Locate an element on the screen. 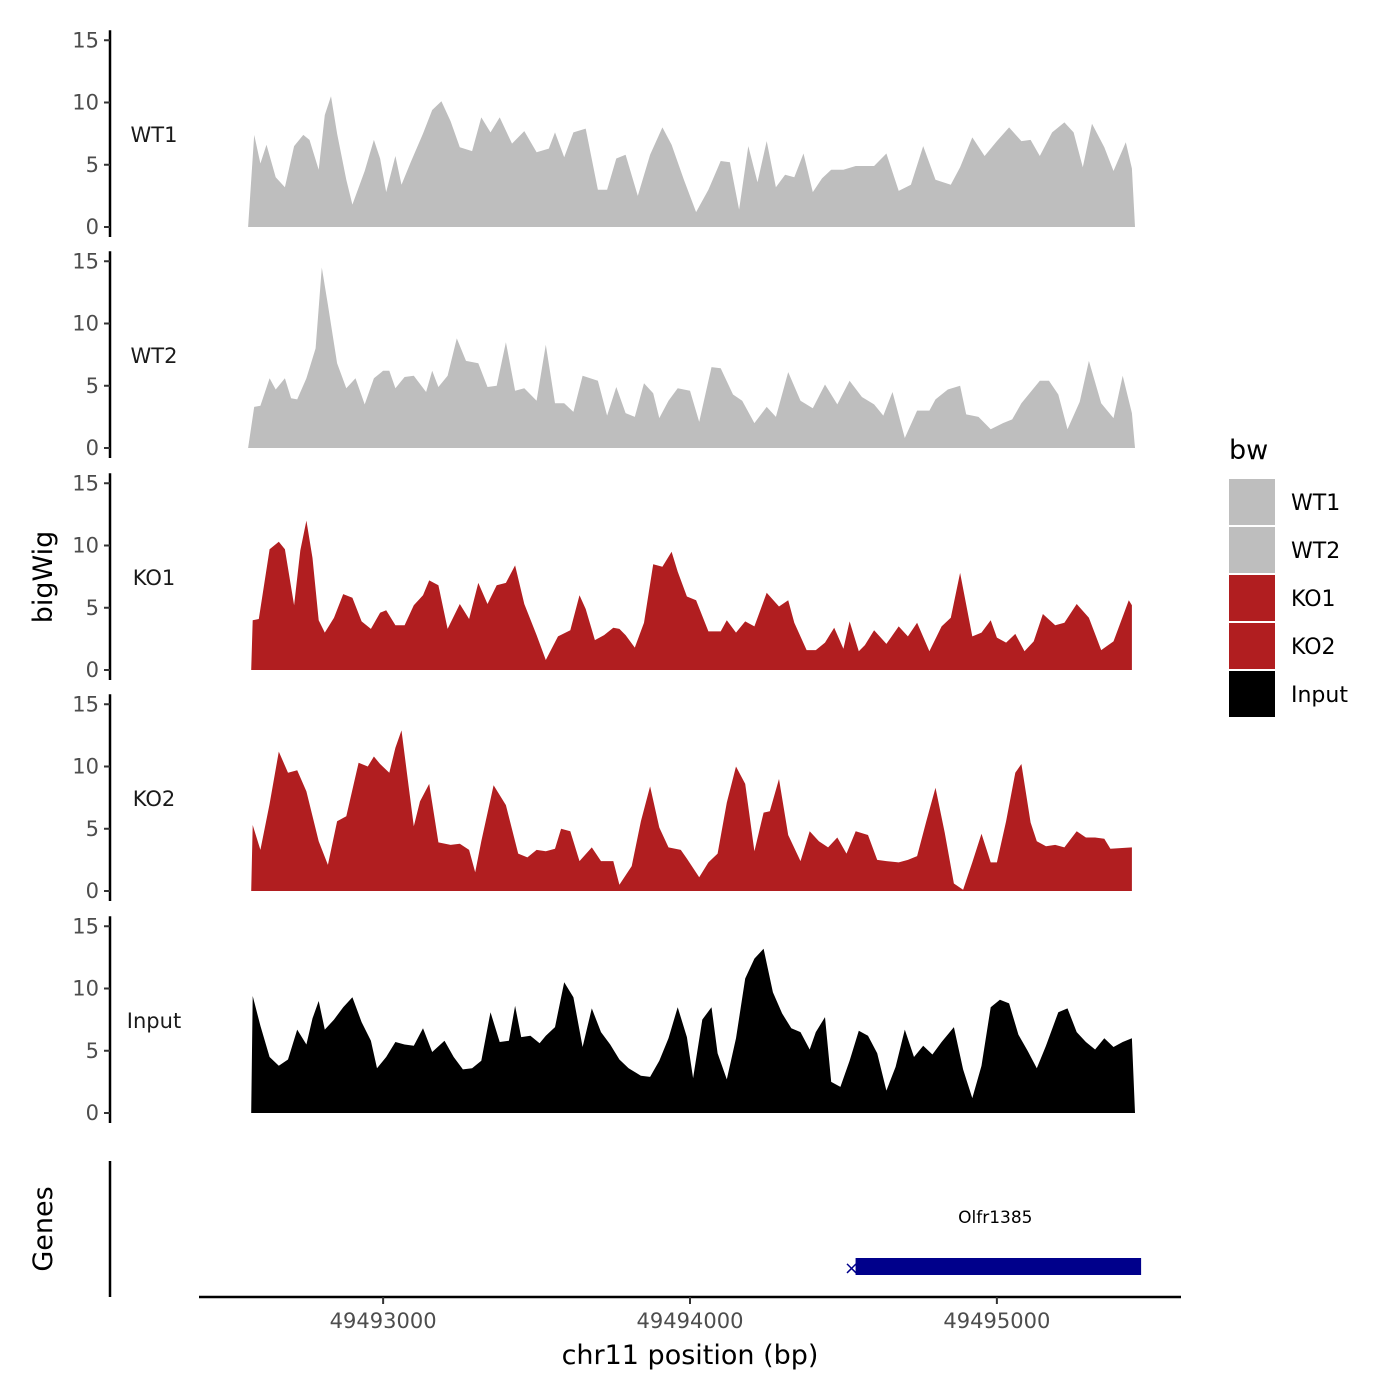  legend-swatch-wt1 is located at coordinates (1252, 502).